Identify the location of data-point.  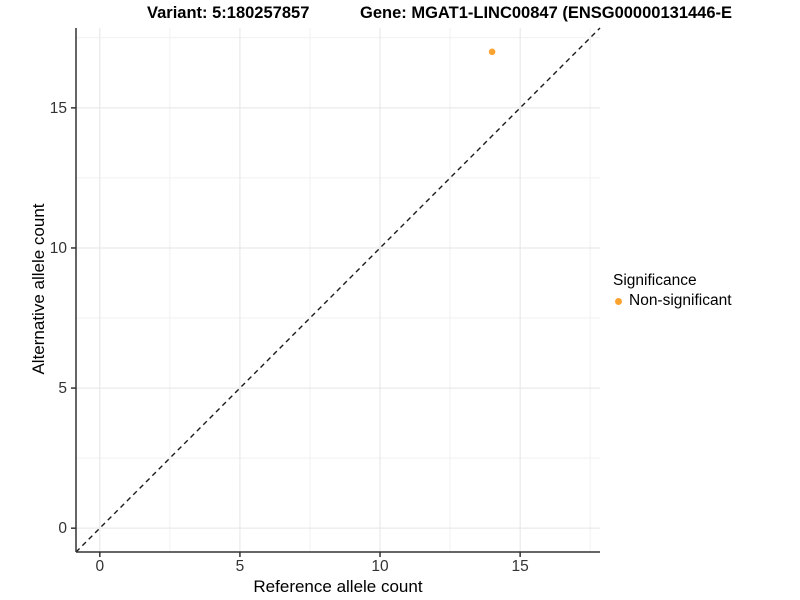
(492, 52).